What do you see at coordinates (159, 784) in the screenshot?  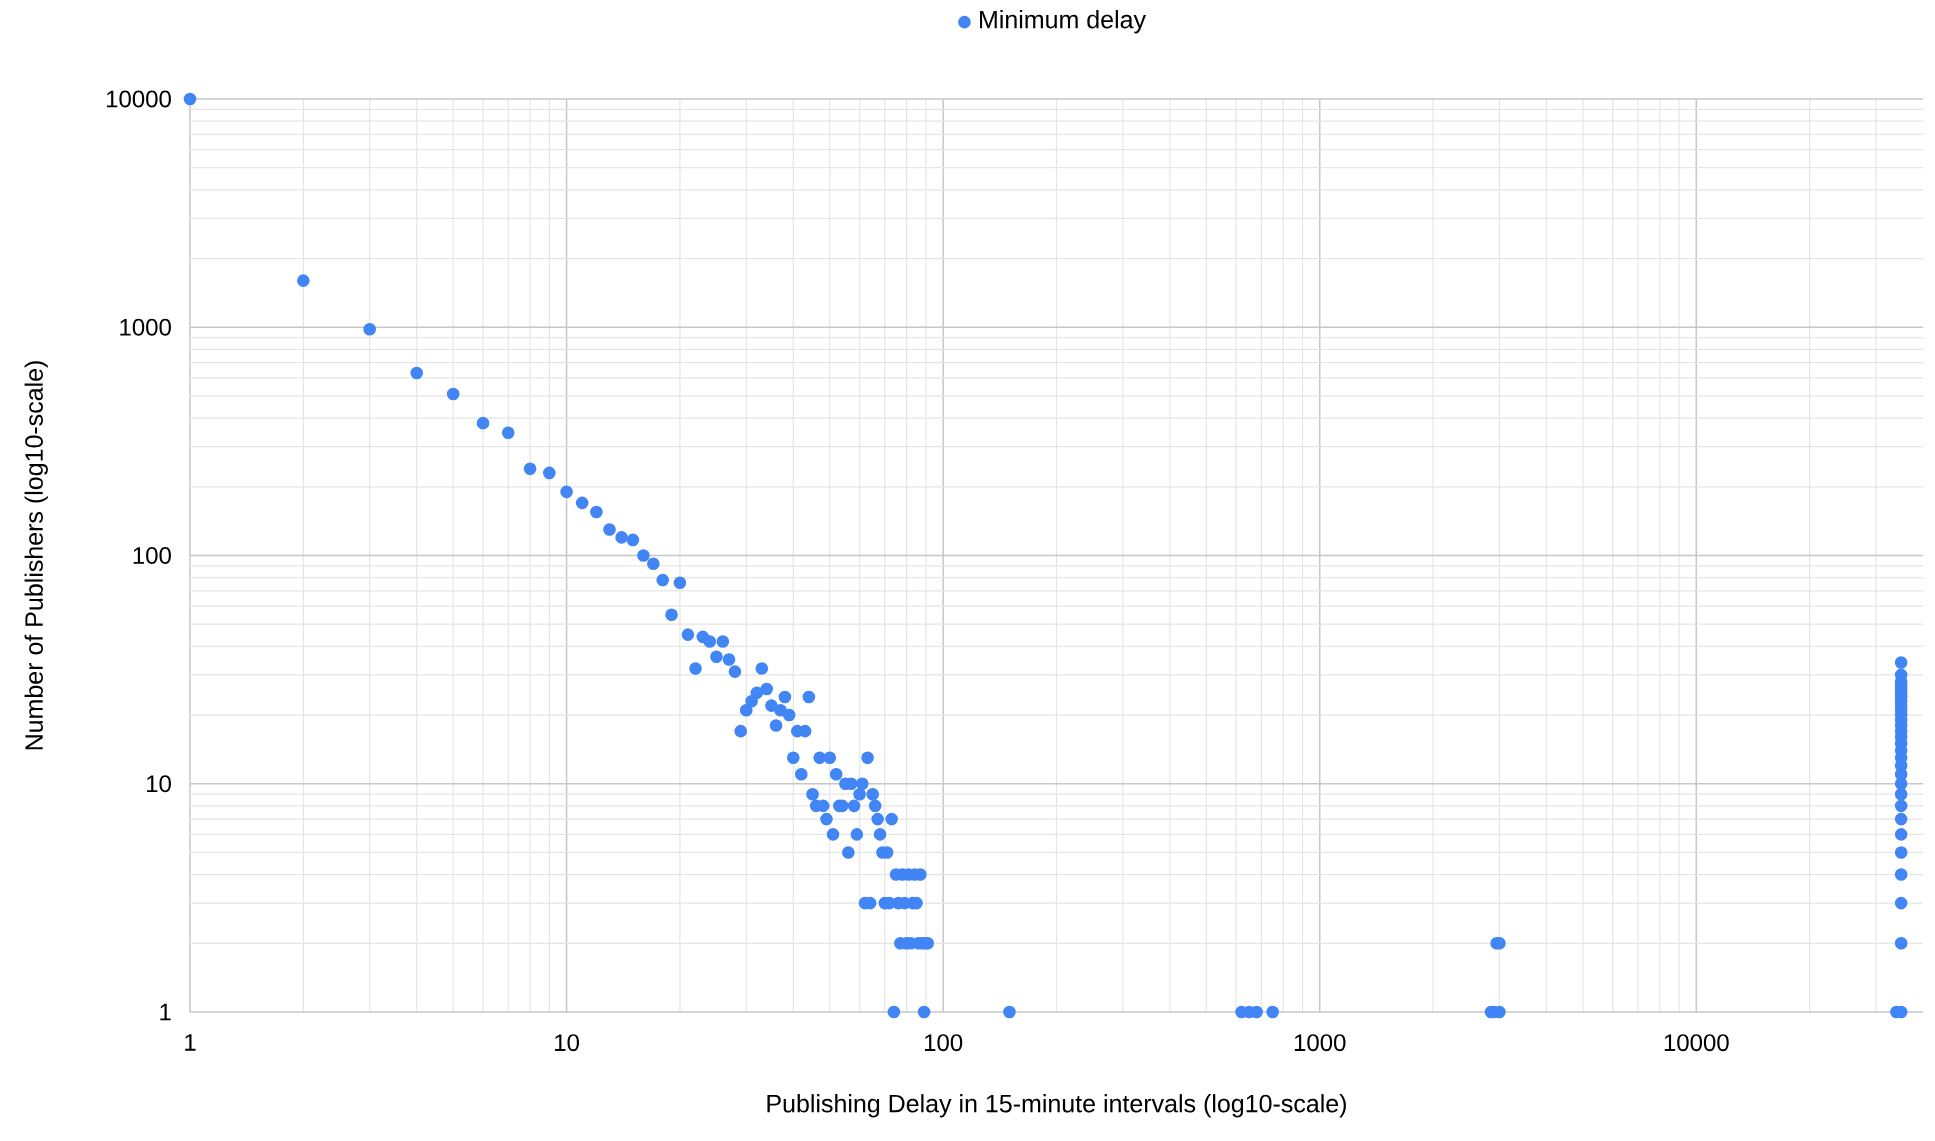 I see `y-tick-label: 10` at bounding box center [159, 784].